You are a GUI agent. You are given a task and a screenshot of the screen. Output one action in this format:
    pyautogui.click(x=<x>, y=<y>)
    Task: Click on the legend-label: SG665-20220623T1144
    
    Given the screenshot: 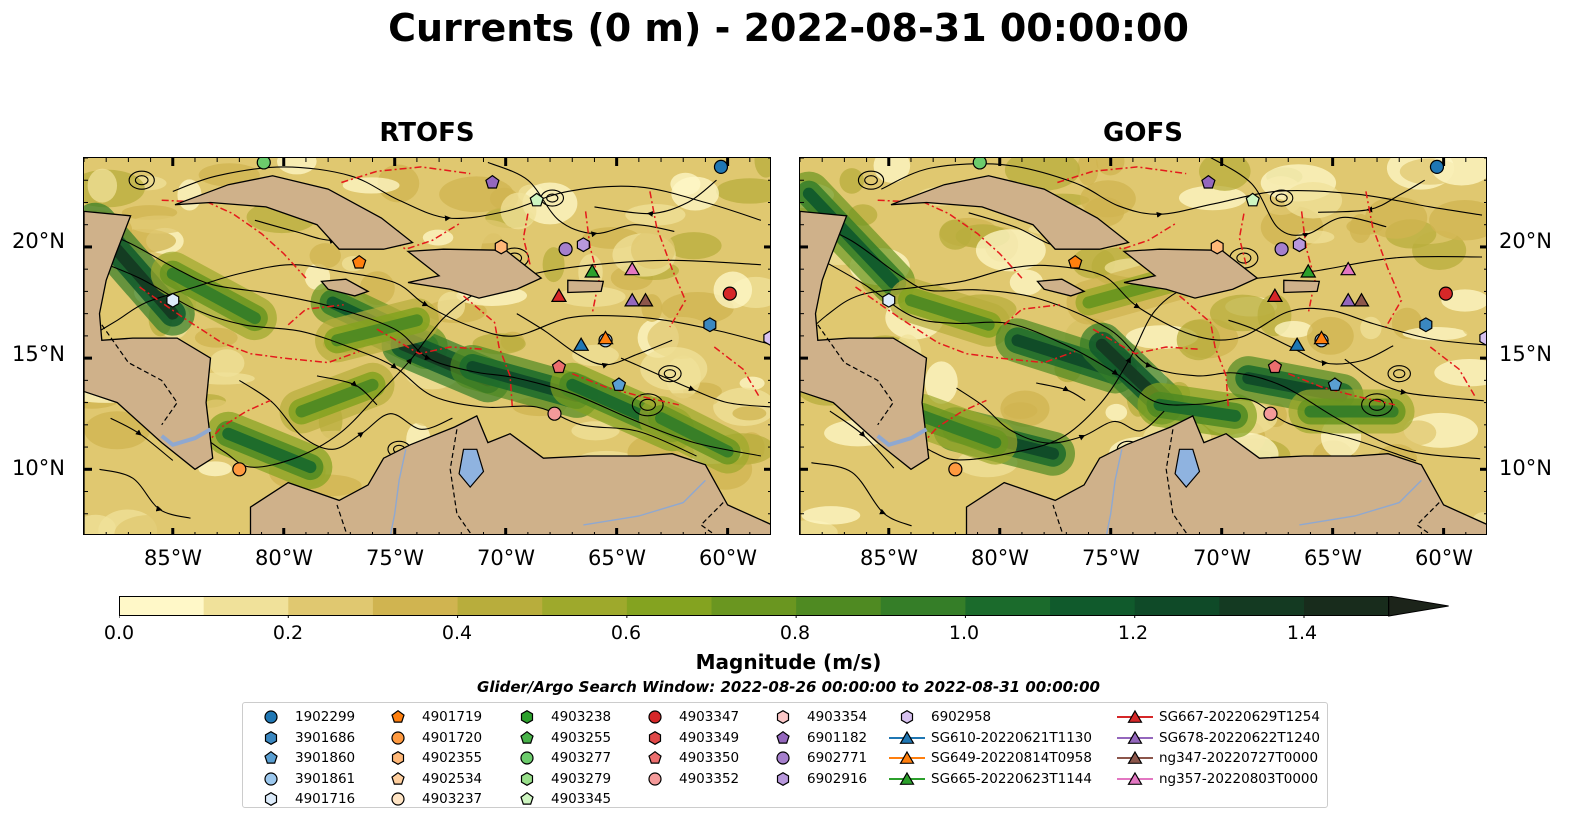 What is the action you would take?
    pyautogui.click(x=1011, y=778)
    